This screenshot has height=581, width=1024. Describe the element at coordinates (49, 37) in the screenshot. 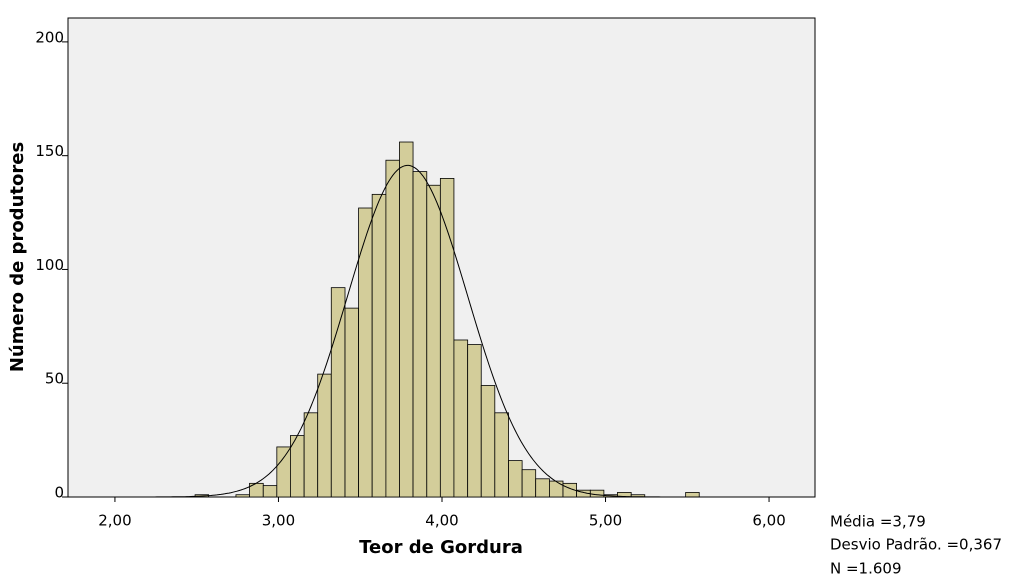

I see `y-tick-label: 200` at that location.